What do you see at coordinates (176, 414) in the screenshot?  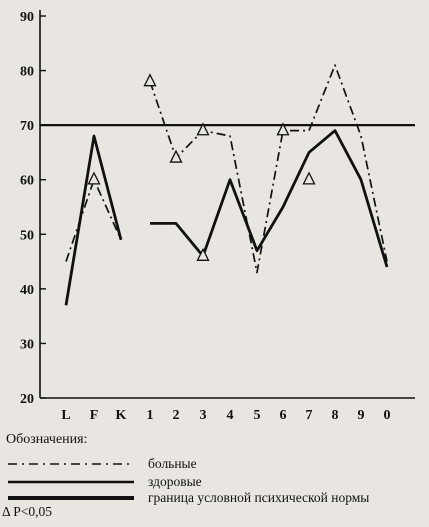 I see `x-tick-label: 2` at bounding box center [176, 414].